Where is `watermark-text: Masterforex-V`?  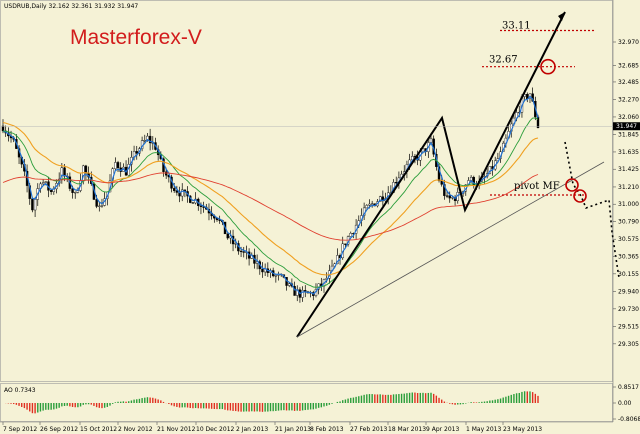
watermark-text: Masterforex-V is located at coordinates (136, 37).